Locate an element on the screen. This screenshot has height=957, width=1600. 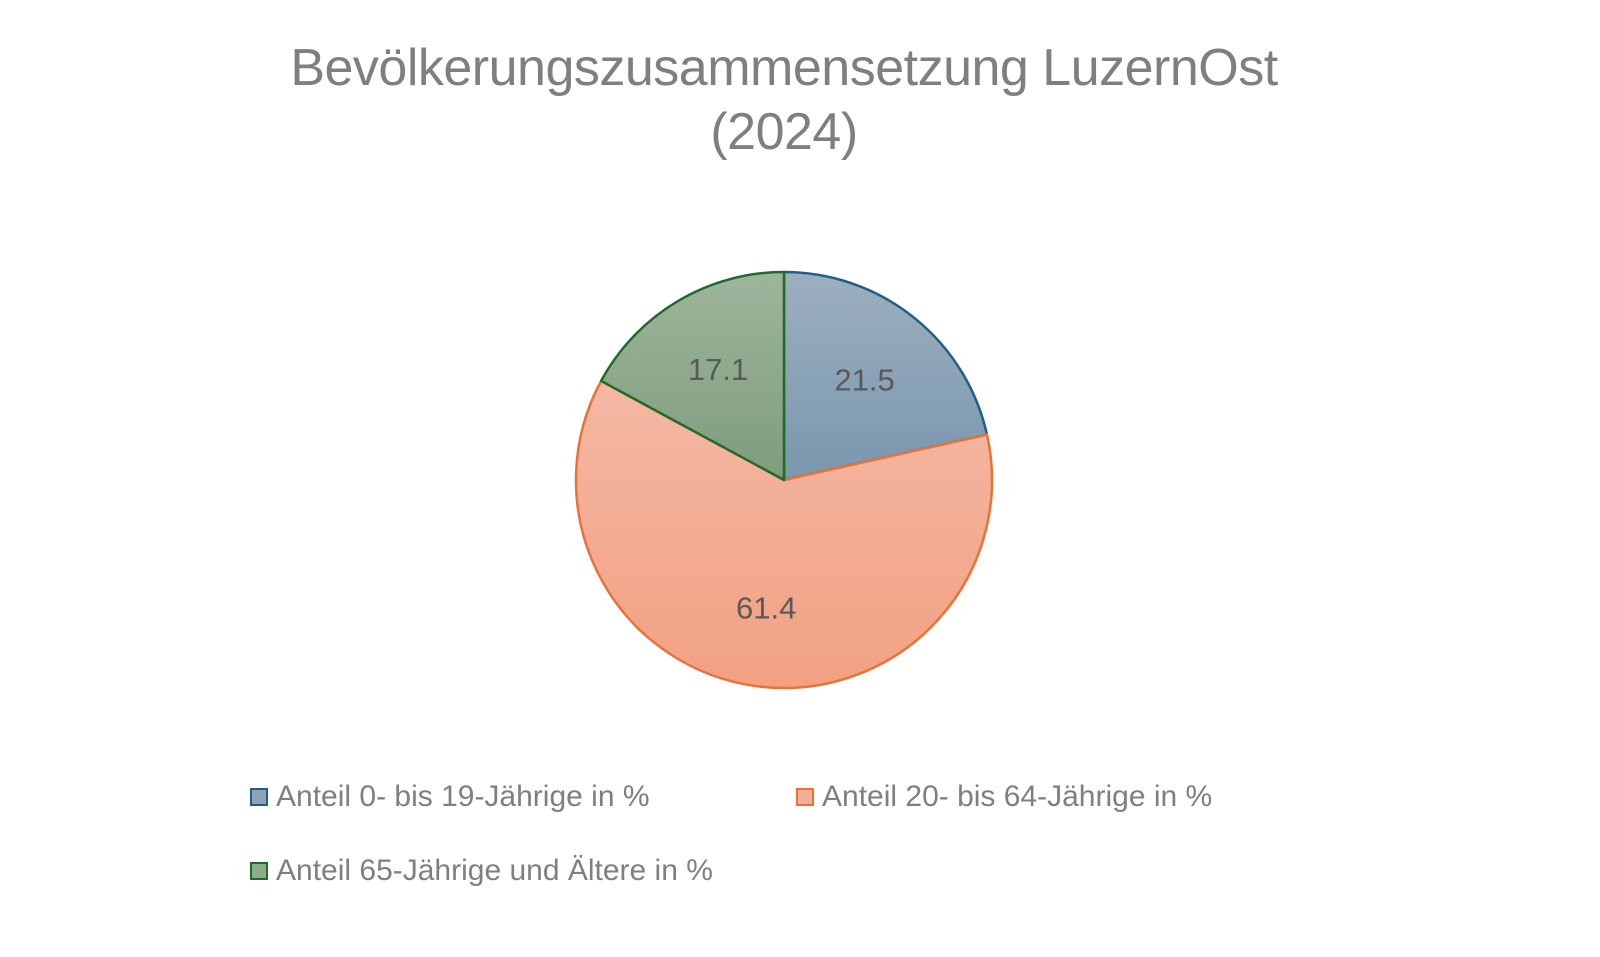
legend-item-65-plus: Anteil 65-Jährige und Ältere in % is located at coordinates (481, 871).